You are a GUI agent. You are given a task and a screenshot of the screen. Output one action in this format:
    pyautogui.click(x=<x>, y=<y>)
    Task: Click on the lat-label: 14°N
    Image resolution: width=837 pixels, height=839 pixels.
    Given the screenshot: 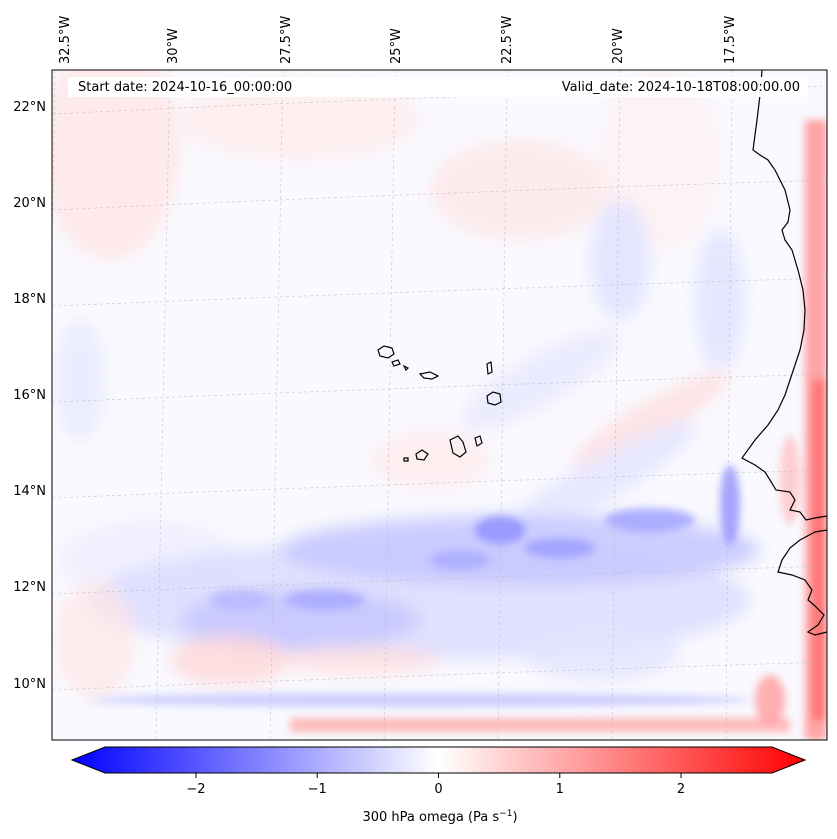 What is the action you would take?
    pyautogui.click(x=29, y=491)
    